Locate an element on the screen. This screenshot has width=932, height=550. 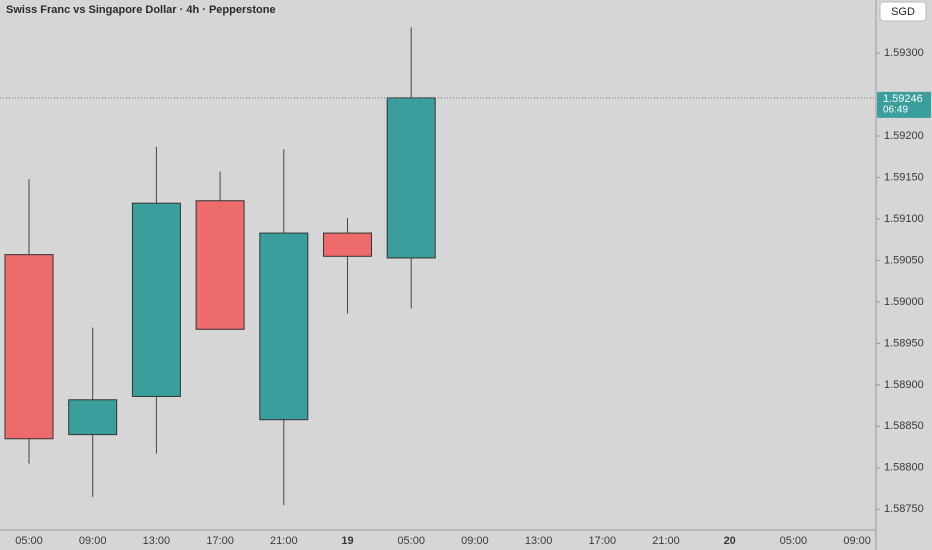
y-tick-label: 1.58800 is located at coordinates (904, 468).